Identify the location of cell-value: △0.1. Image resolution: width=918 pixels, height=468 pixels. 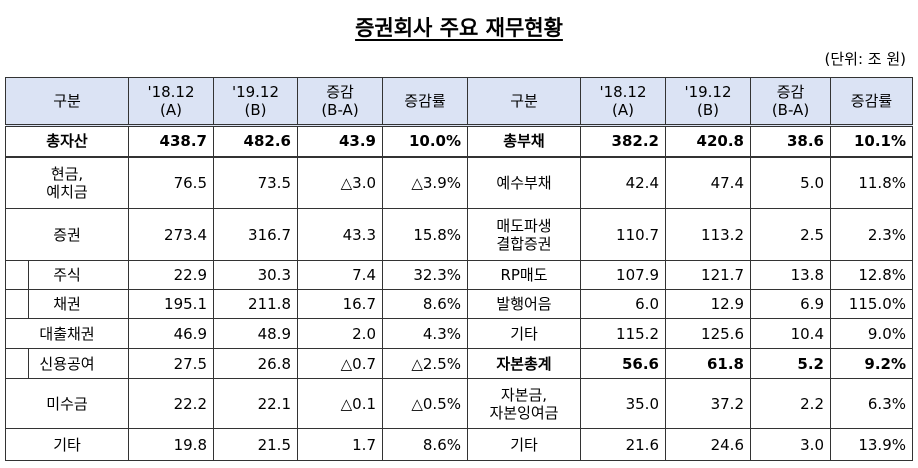
(340, 403).